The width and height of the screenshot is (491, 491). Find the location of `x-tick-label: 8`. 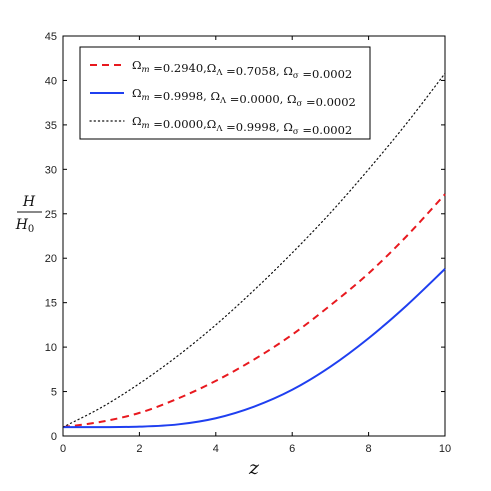

x-tick-label: 8 is located at coordinates (369, 449).